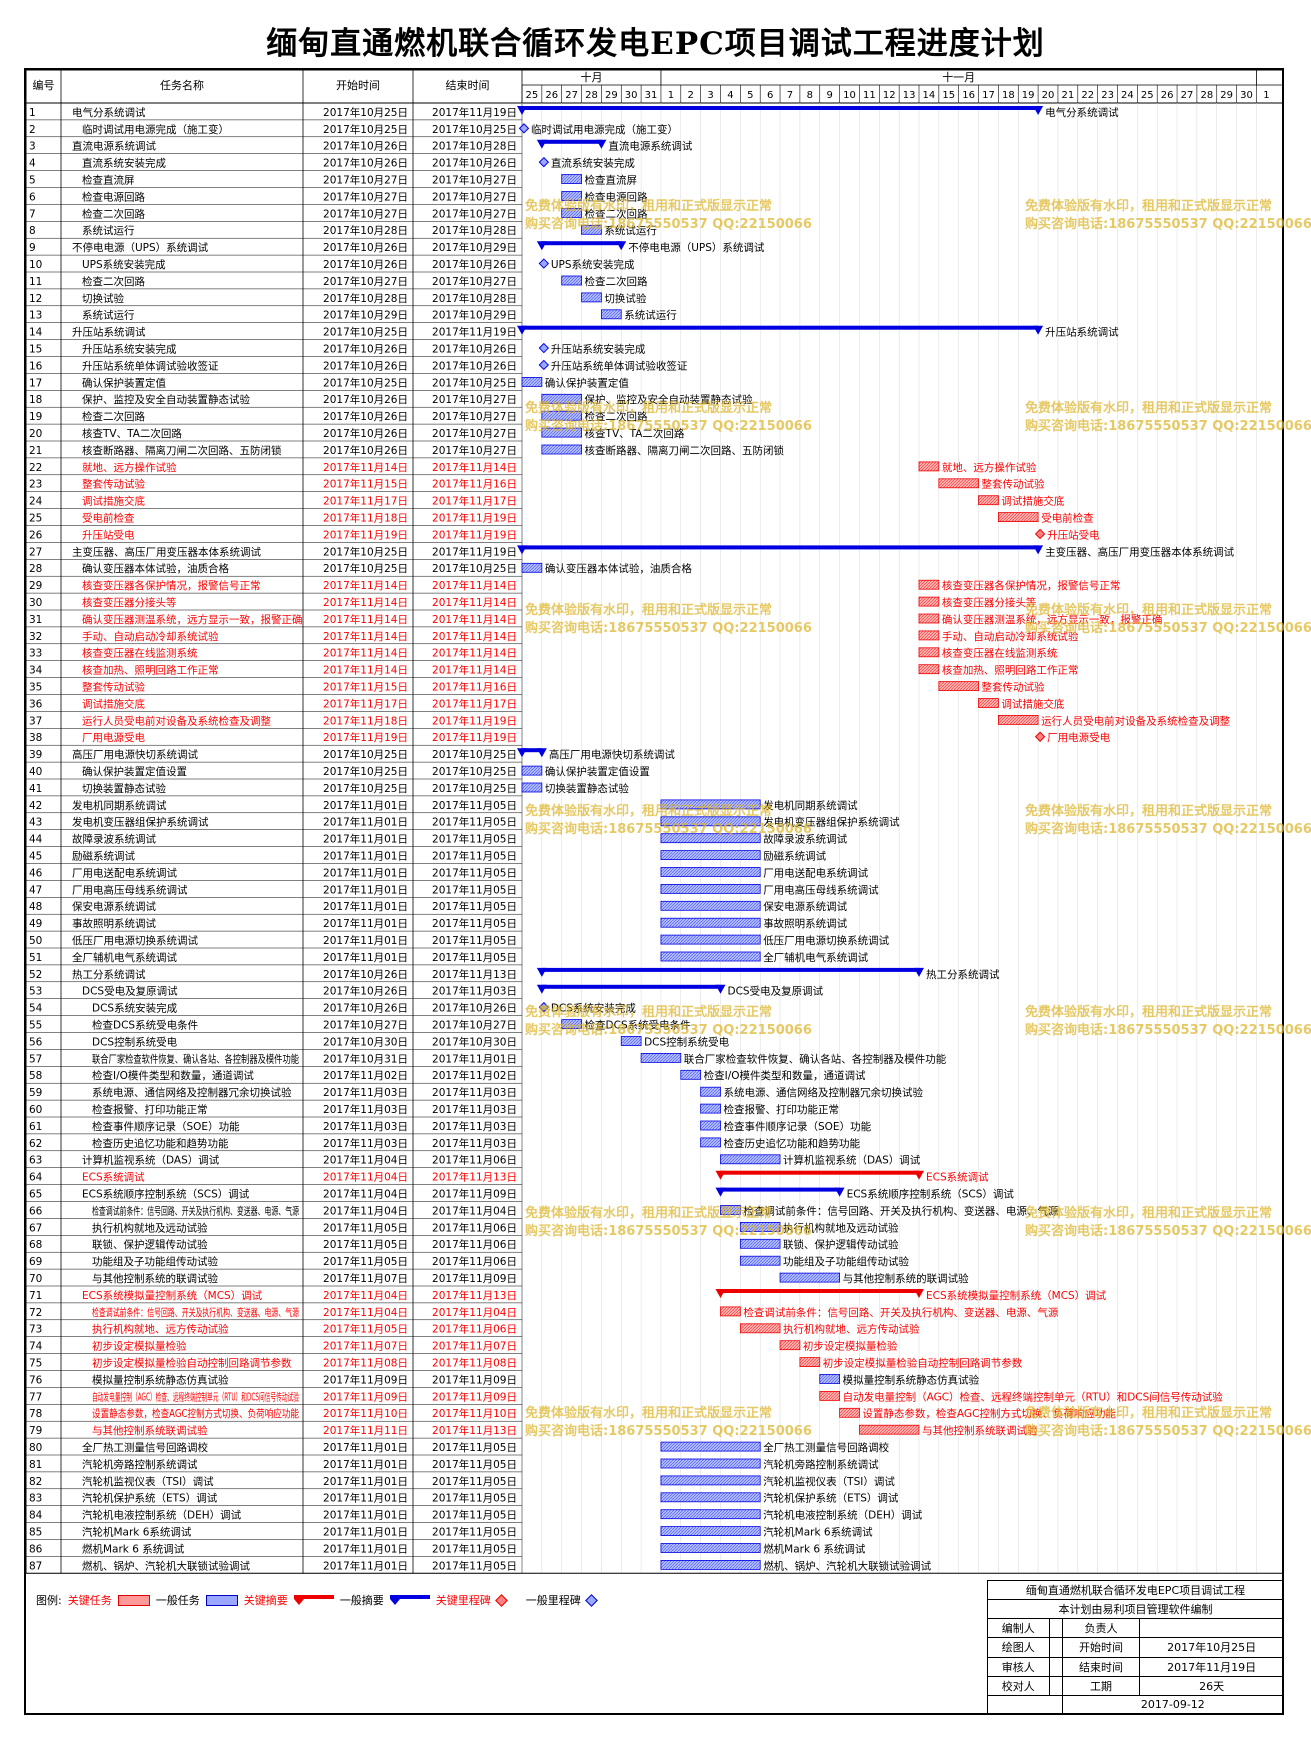 The height and width of the screenshot is (1738, 1311). I want to click on bar-label: 检查电源回路, so click(616, 196).